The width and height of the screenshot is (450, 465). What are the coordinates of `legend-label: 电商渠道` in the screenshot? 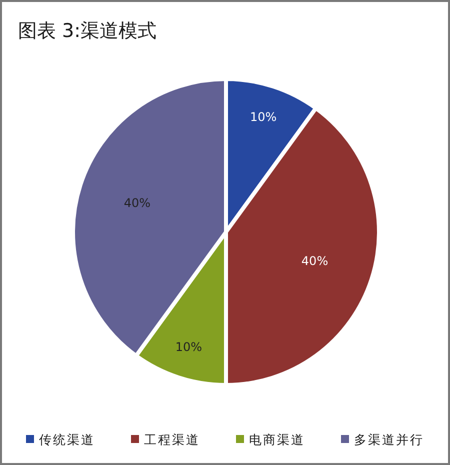 It's located at (277, 439).